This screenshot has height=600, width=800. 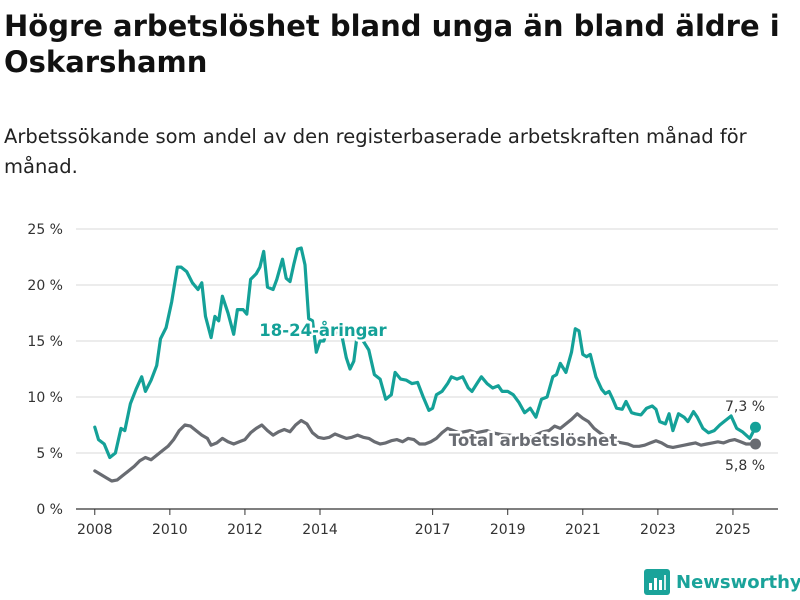 I want to click on x-tick-label: 2017, so click(x=433, y=530).